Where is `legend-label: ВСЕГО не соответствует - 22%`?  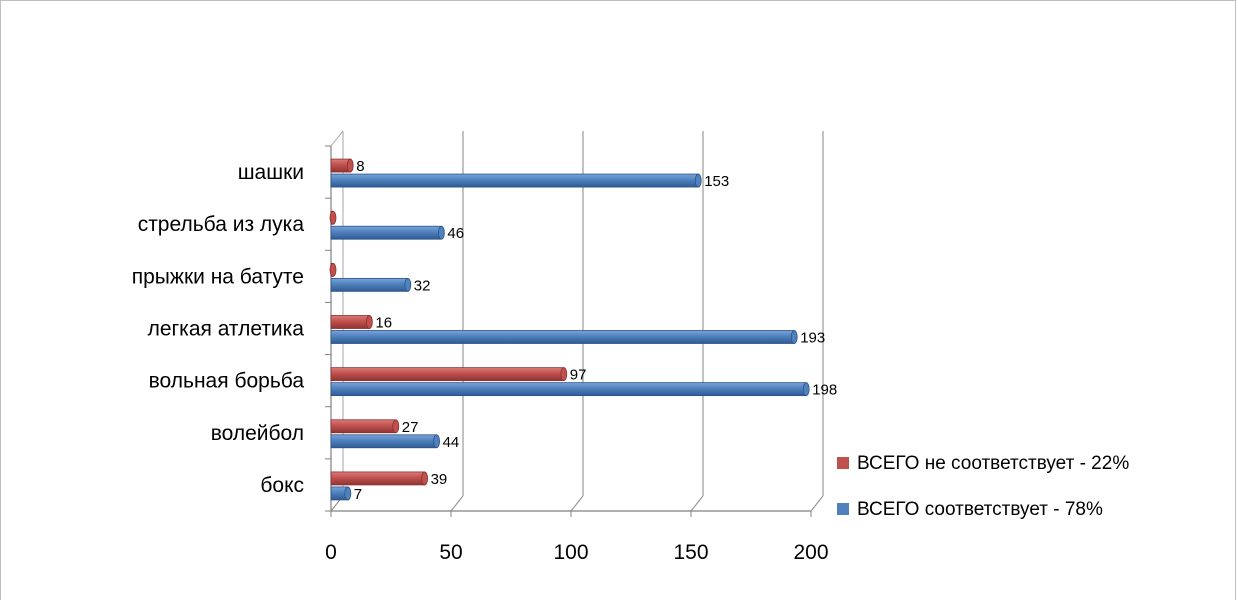
legend-label: ВСЕГО не соответствует - 22% is located at coordinates (993, 463).